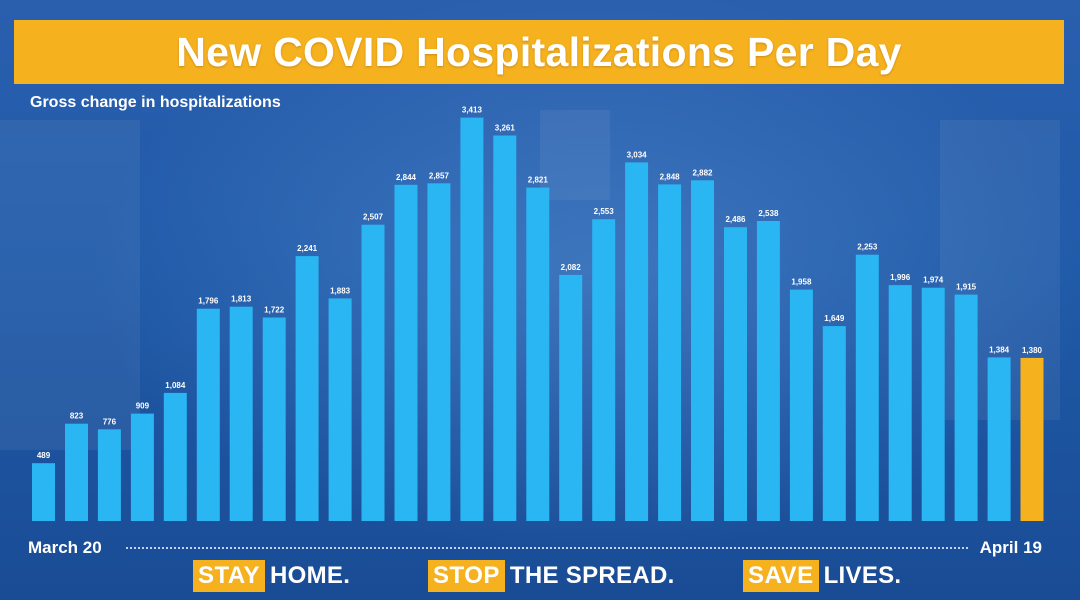 This screenshot has width=1080, height=600. I want to click on bar-value-label-1: 489, so click(44, 455).